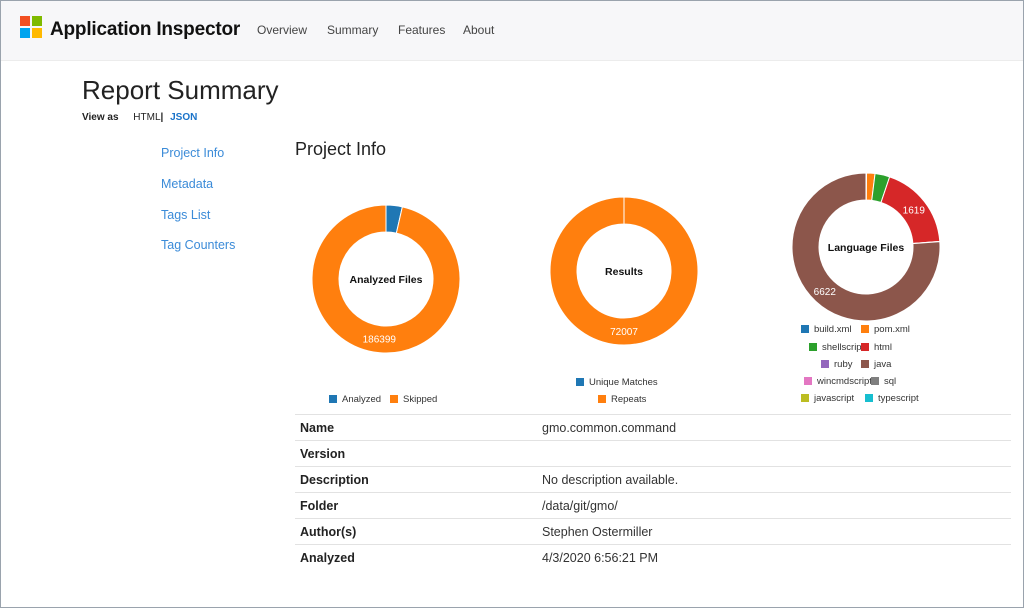 This screenshot has width=1024, height=608. Describe the element at coordinates (422, 30) in the screenshot. I see `nav-features: Features` at that location.